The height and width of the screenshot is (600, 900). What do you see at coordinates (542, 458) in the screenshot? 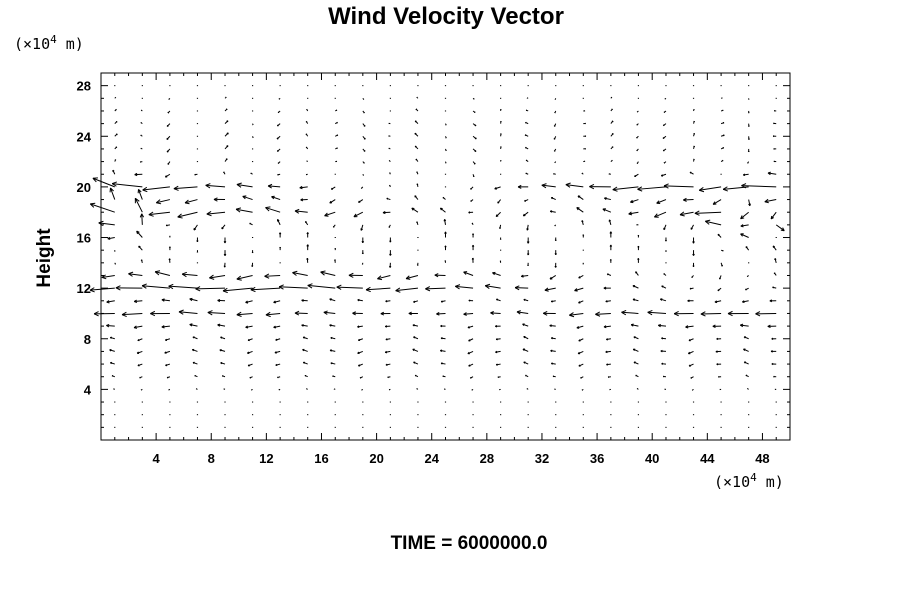
I see `x-tick-label: 32` at bounding box center [542, 458].